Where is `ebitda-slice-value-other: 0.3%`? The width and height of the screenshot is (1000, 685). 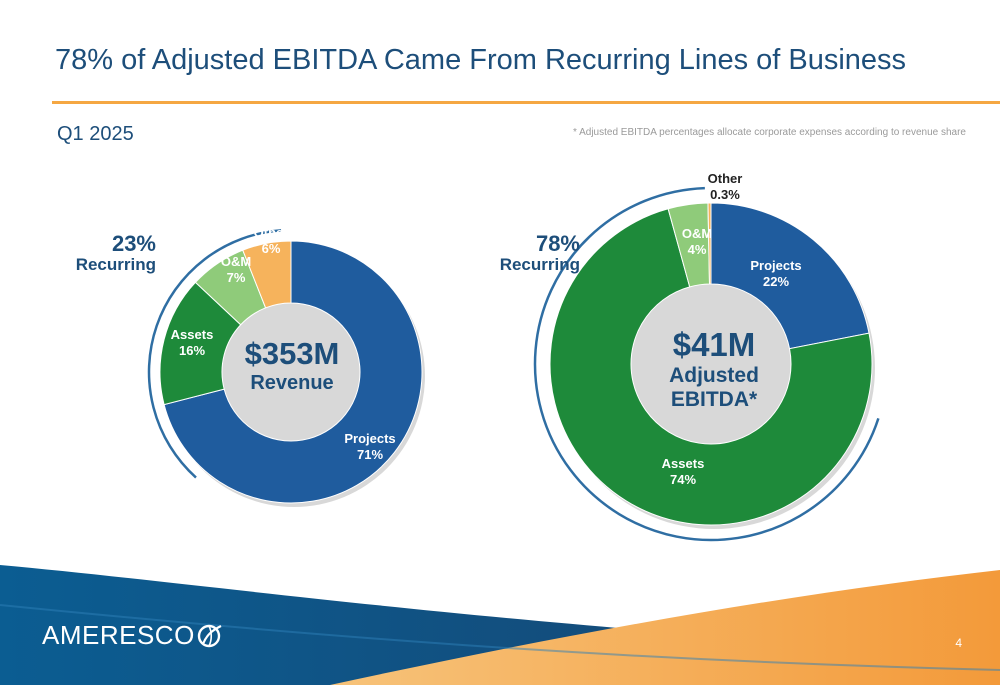 ebitda-slice-value-other: 0.3% is located at coordinates (725, 194).